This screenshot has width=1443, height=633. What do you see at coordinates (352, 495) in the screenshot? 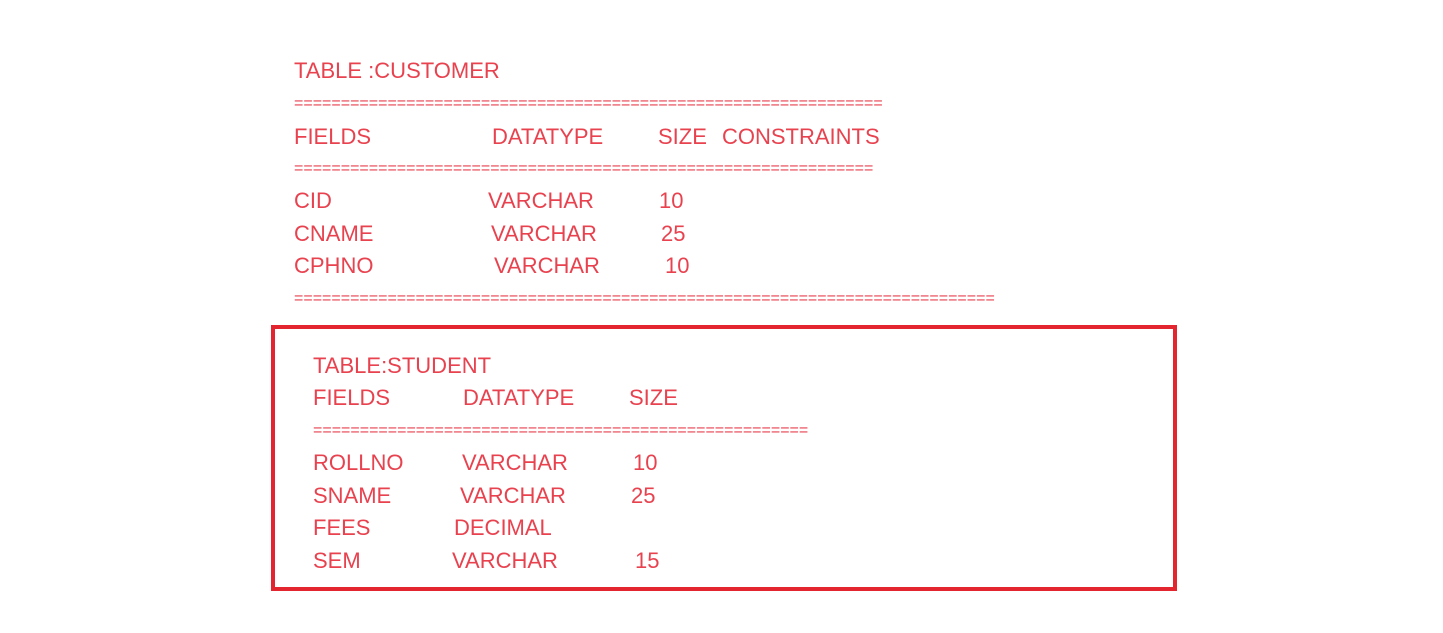
I see `student-row-field: SNAME` at bounding box center [352, 495].